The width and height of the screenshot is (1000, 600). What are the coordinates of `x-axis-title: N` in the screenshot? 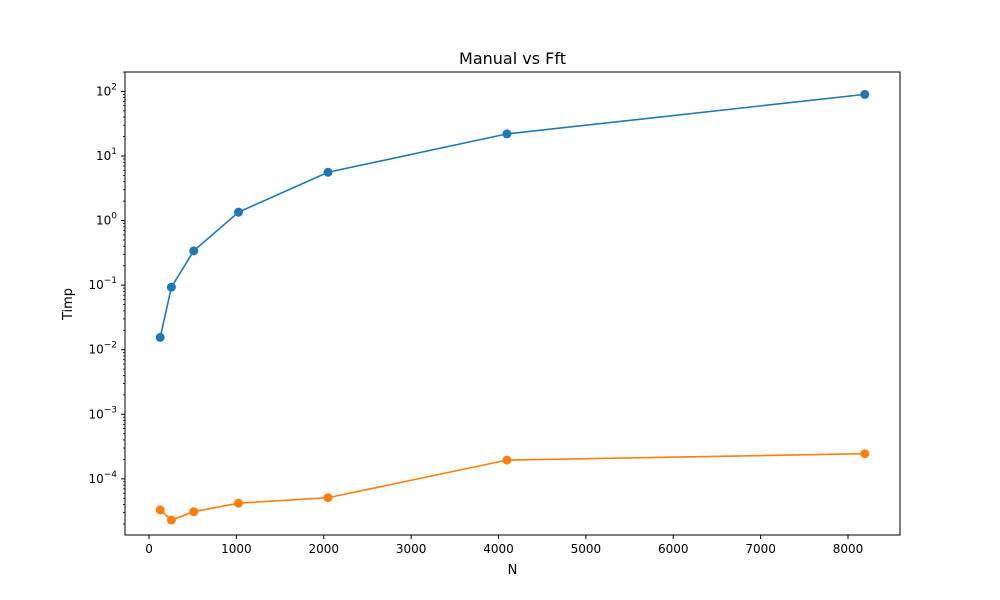 It's located at (513, 570).